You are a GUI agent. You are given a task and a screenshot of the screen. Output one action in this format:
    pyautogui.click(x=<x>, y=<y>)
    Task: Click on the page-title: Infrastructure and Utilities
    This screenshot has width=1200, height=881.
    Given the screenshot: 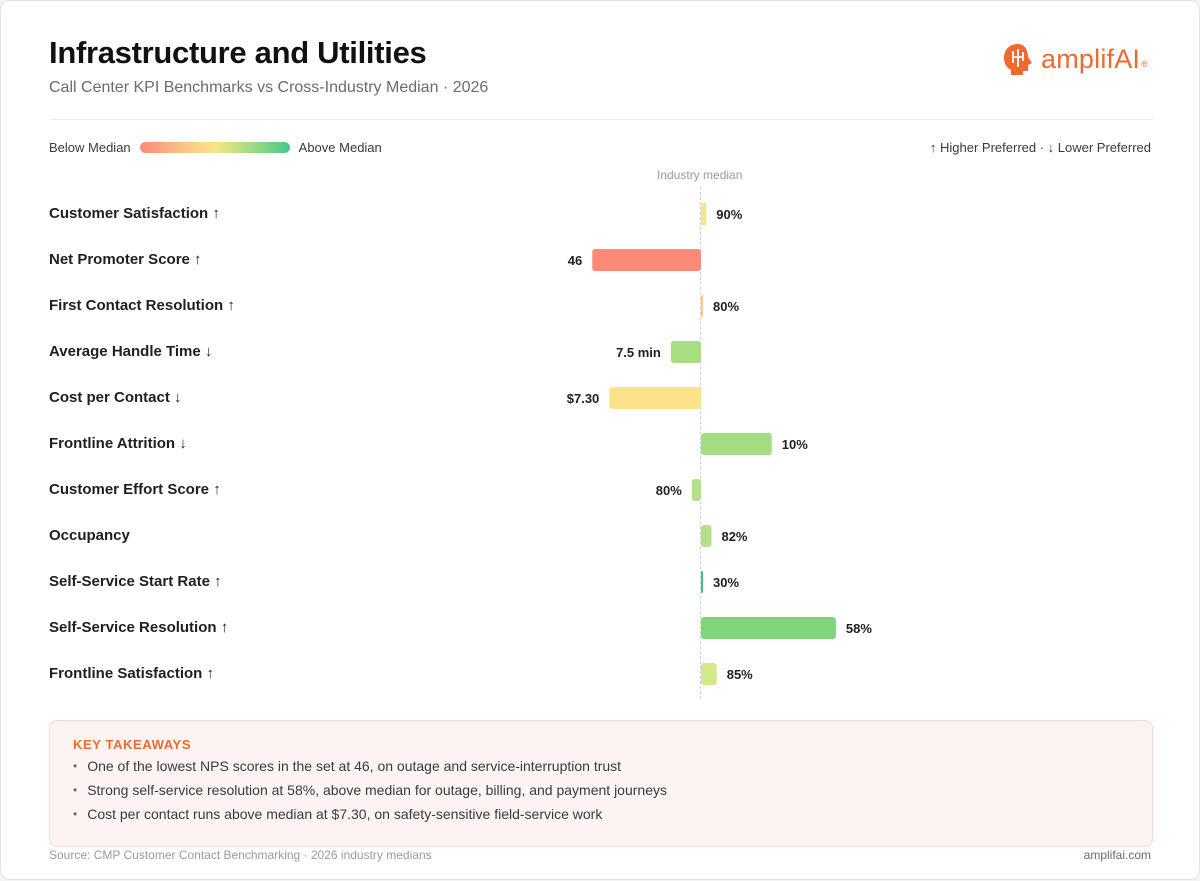 What is the action you would take?
    pyautogui.click(x=238, y=52)
    